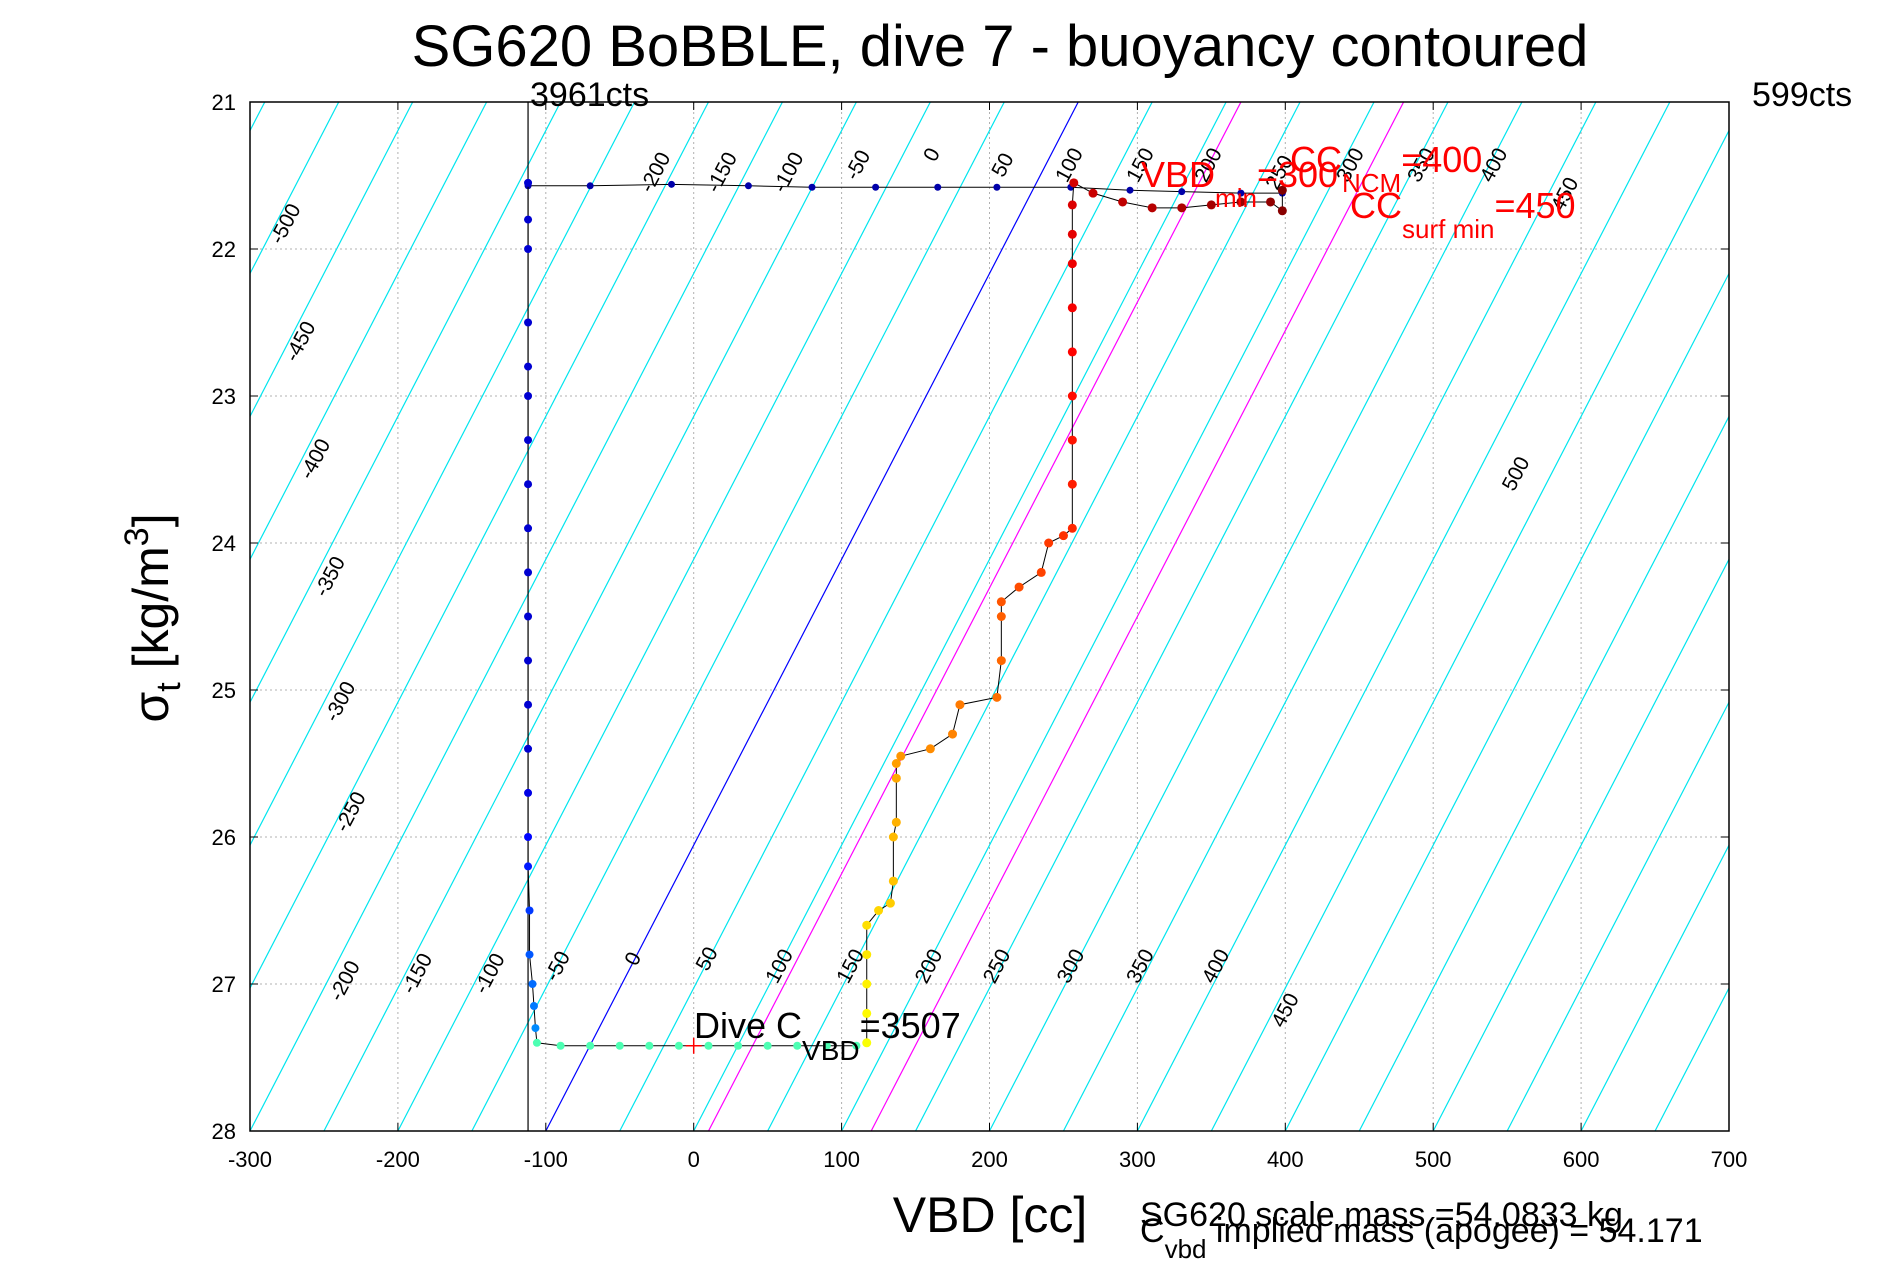  Describe the element at coordinates (841, 1159) in the screenshot. I see `x-tick-label: 100` at that location.